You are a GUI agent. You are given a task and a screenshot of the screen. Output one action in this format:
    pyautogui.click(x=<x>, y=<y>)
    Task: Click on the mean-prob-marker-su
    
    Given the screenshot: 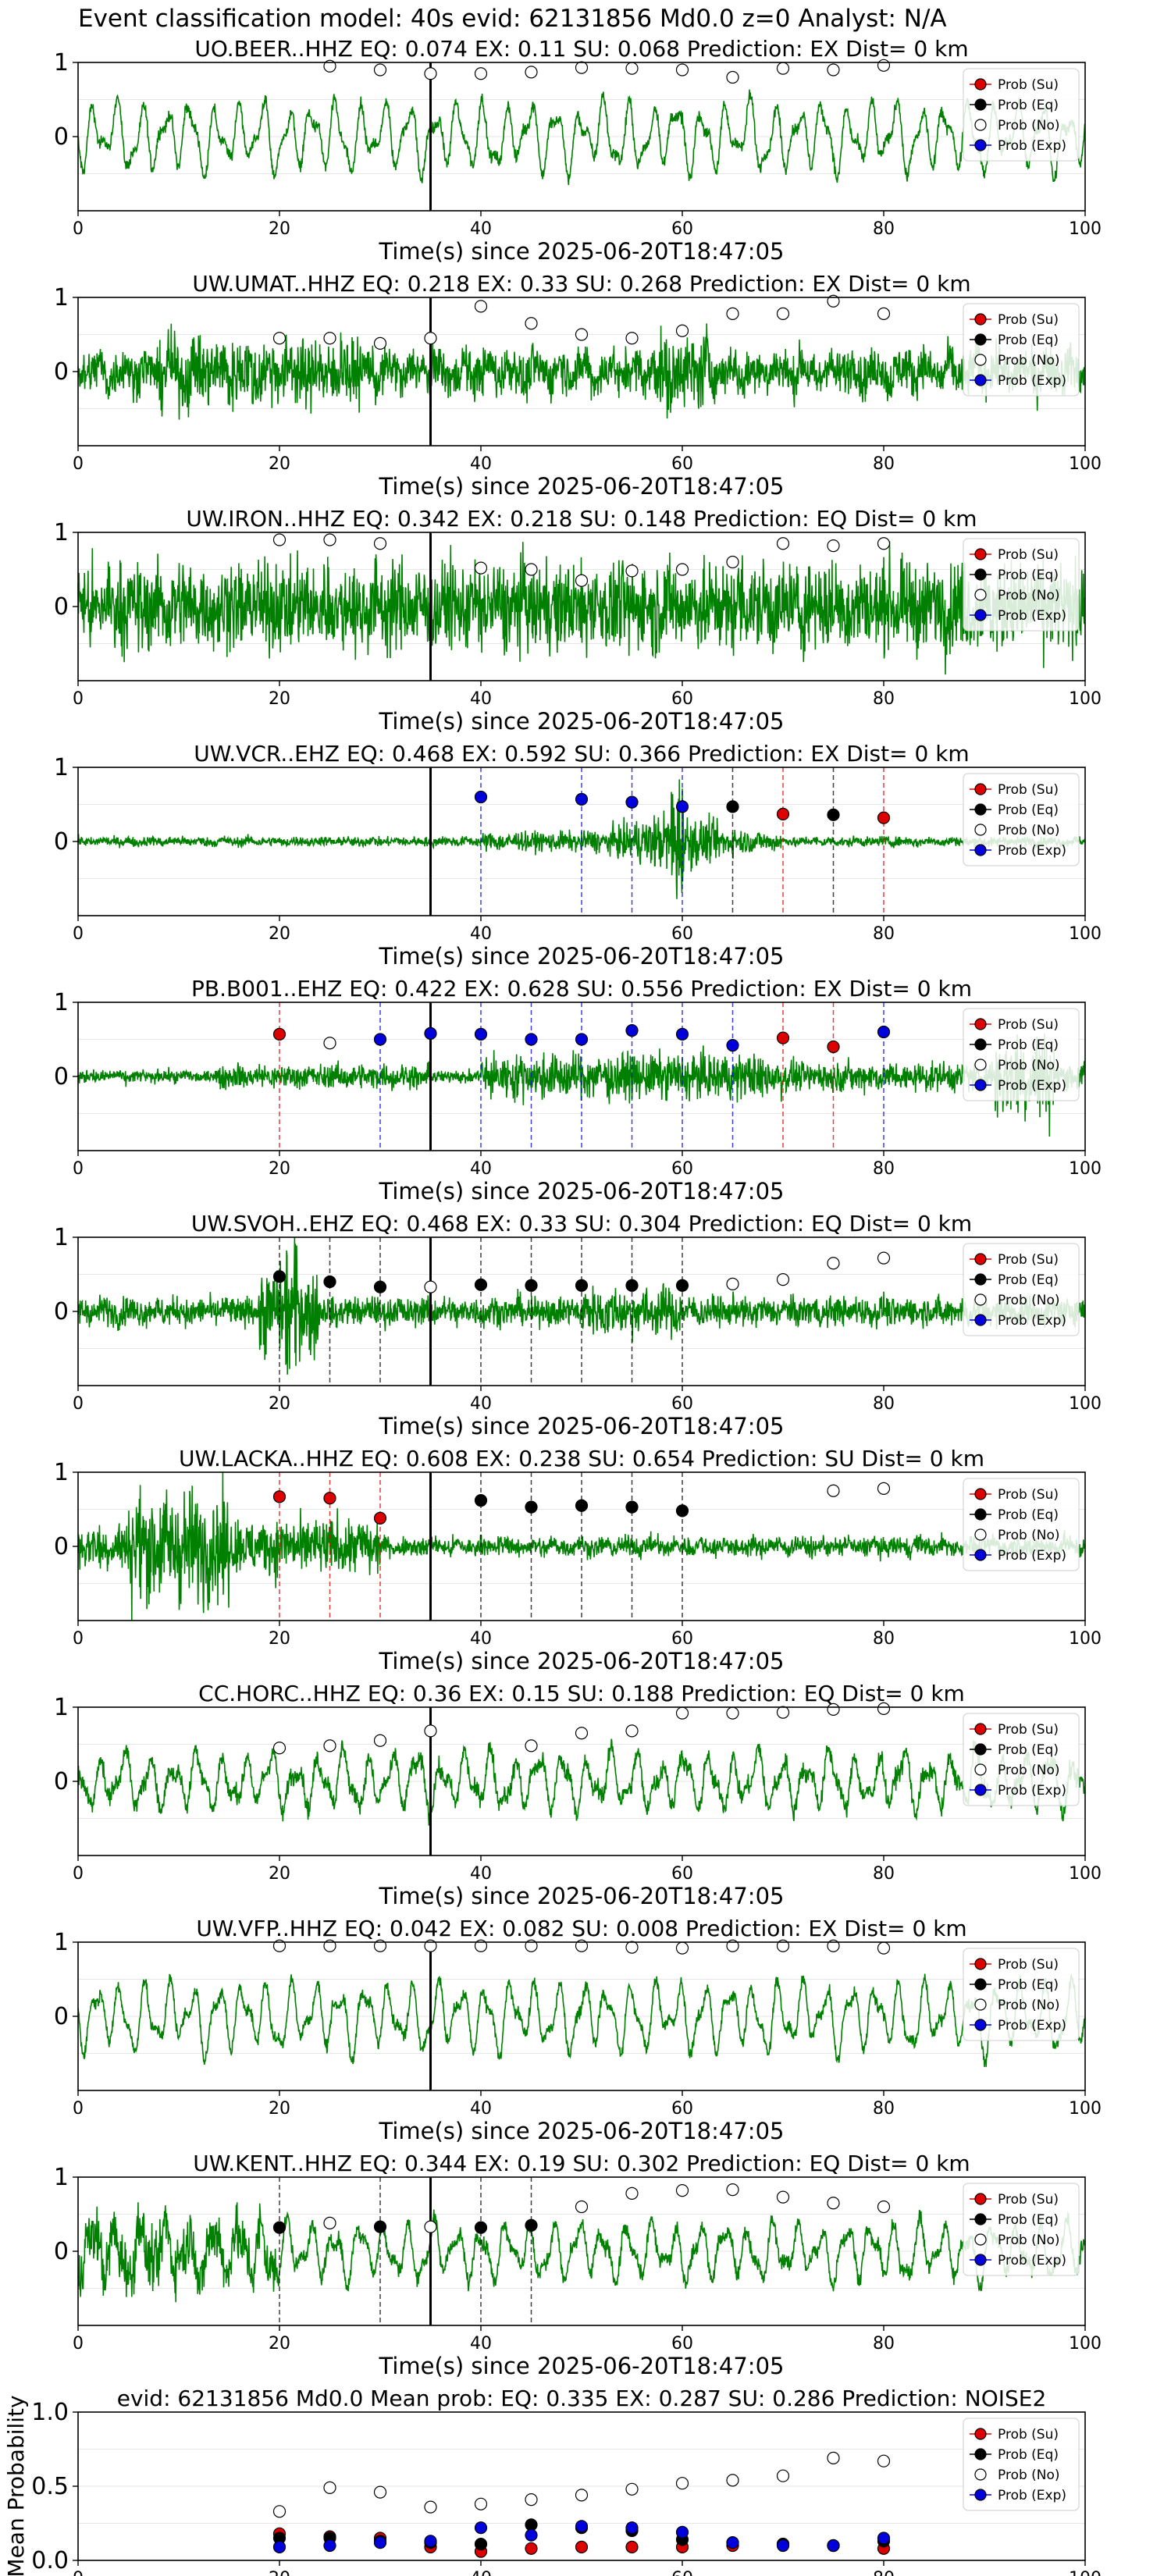 What is the action you would take?
    pyautogui.click(x=531, y=2548)
    